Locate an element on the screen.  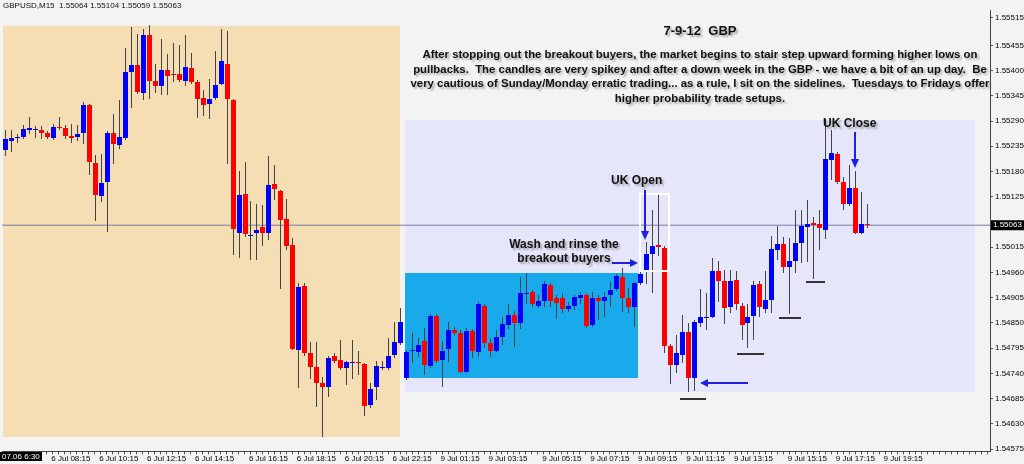
y-tick-label: 1.54905 is located at coordinates (1009, 297).